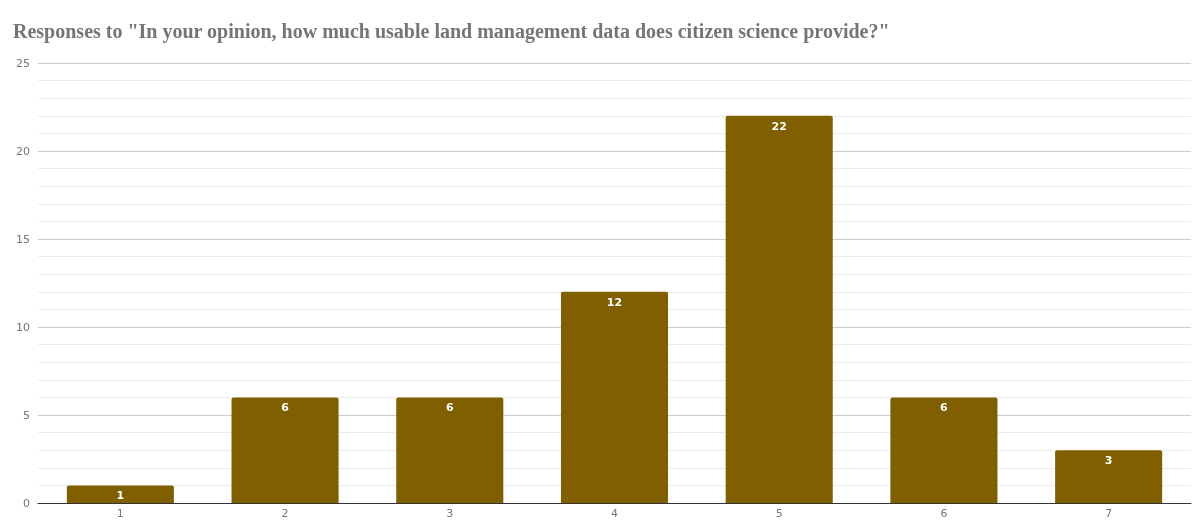 The width and height of the screenshot is (1201, 529). I want to click on chart-title: Responses to "In your opinion, how much usable land management data does citizen science provide?", so click(451, 31).